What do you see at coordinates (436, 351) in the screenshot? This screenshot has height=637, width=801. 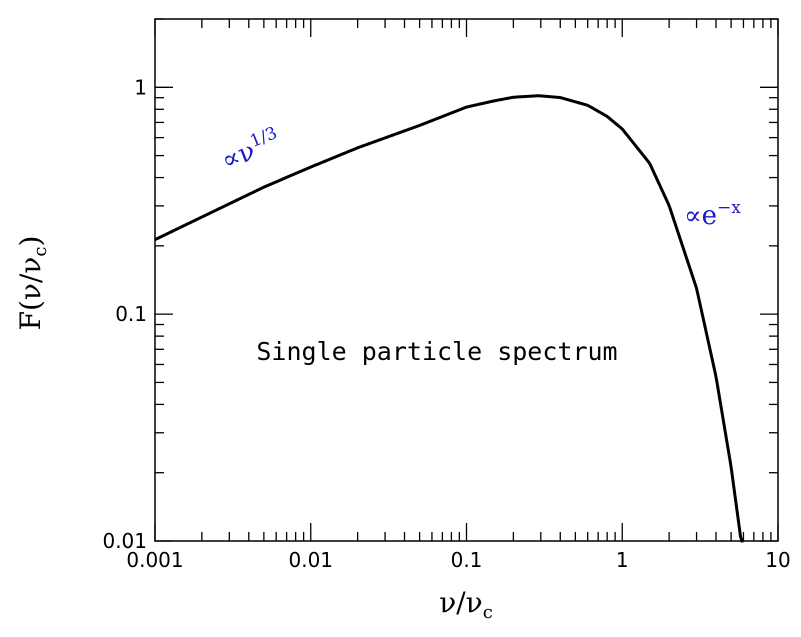 I see `chart-caption: Single particle spectrum` at bounding box center [436, 351].